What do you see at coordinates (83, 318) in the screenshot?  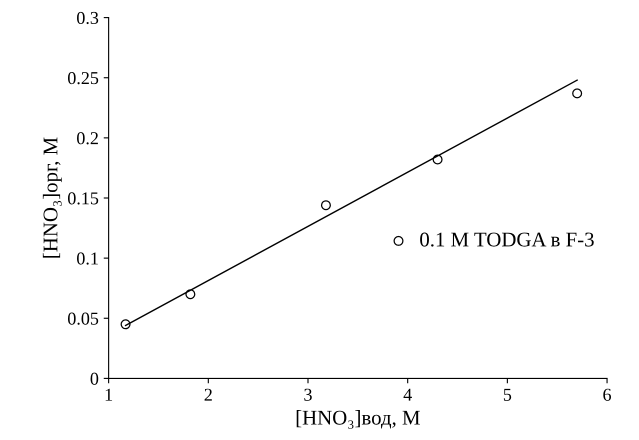 I see `y-tick-label: 0.05` at bounding box center [83, 318].